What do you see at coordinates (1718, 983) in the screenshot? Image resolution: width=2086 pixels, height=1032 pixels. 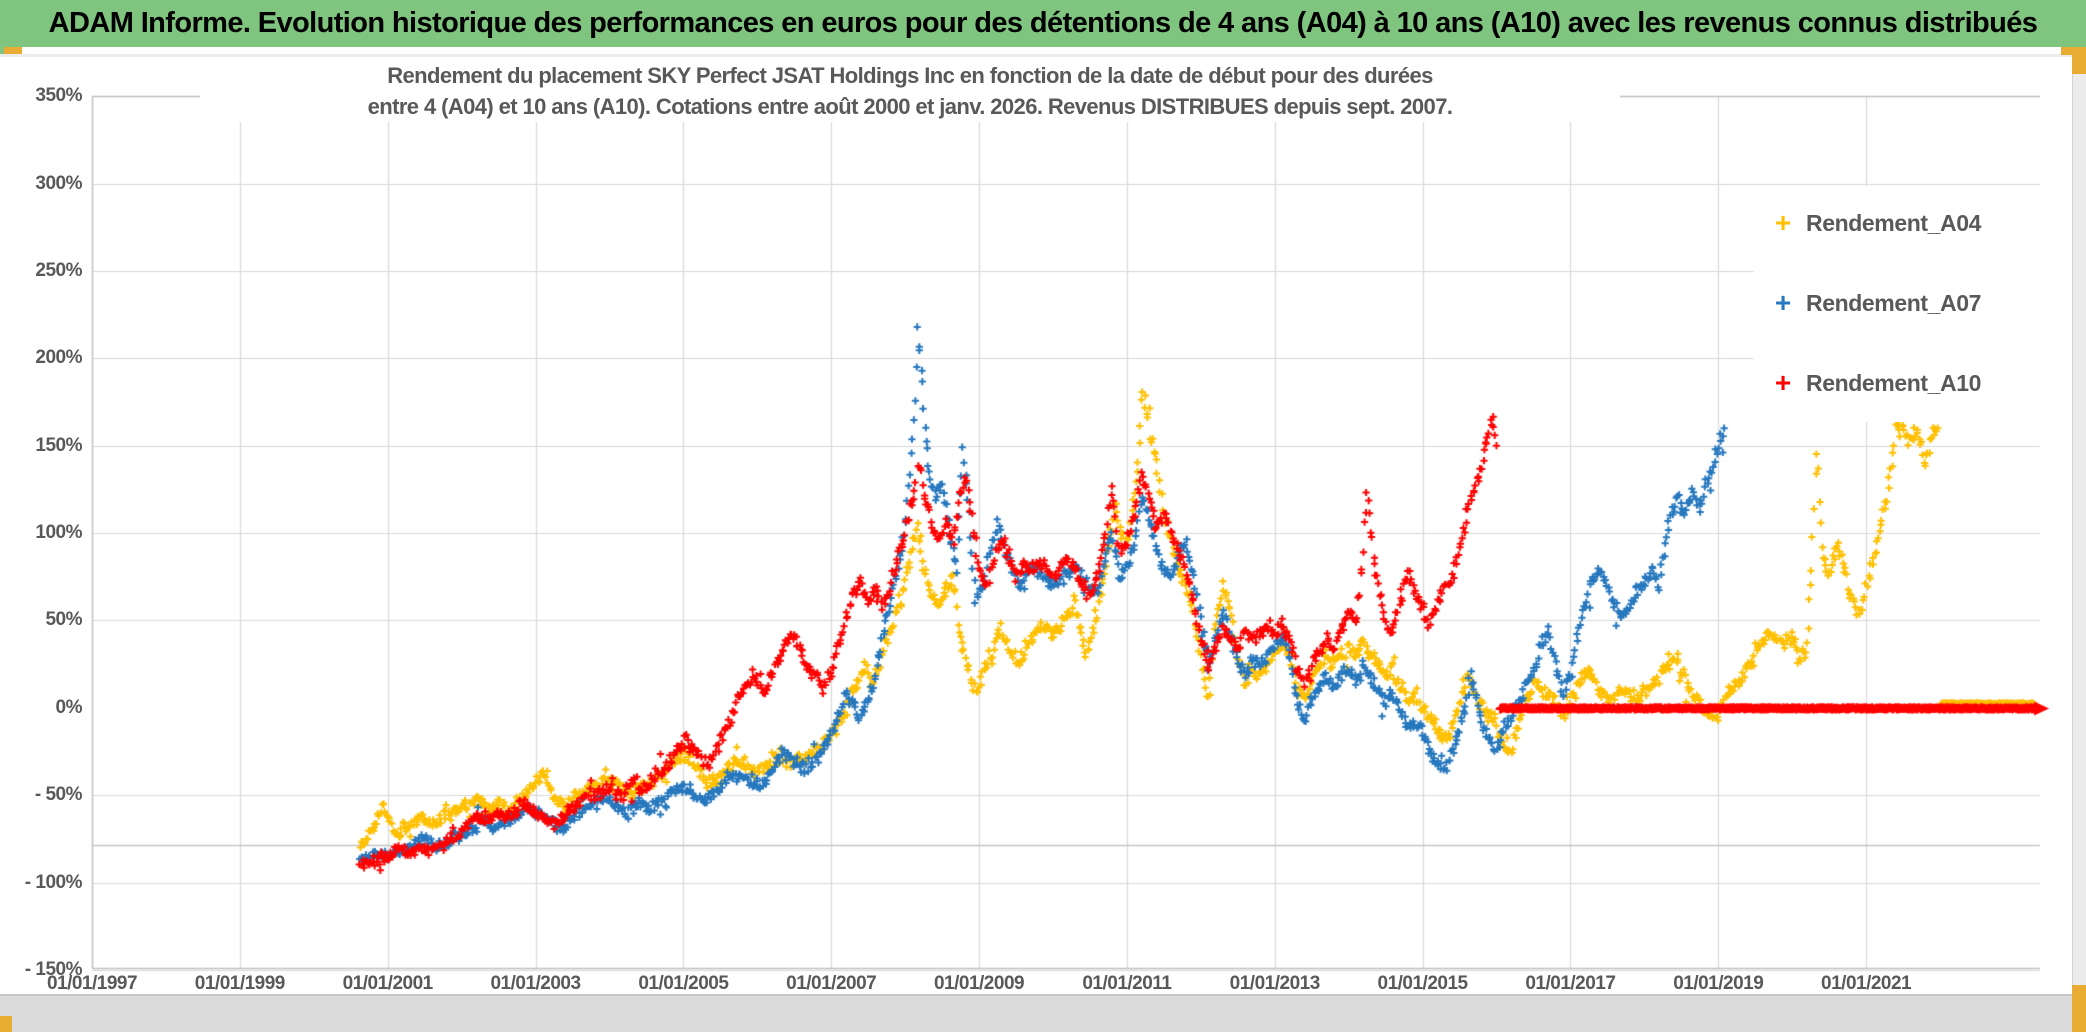 I see `x-tick-label: 01/01/2019` at bounding box center [1718, 983].